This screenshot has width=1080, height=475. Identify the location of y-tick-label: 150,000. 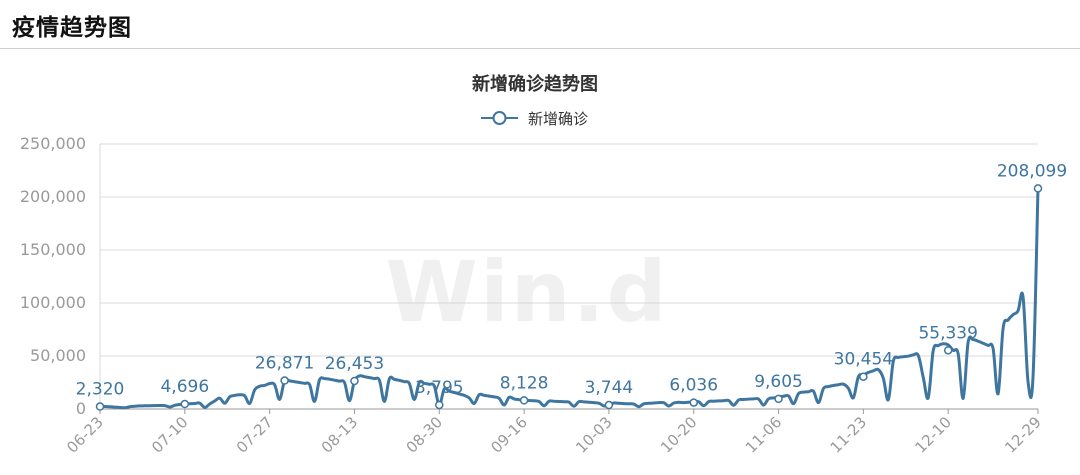
(53, 249).